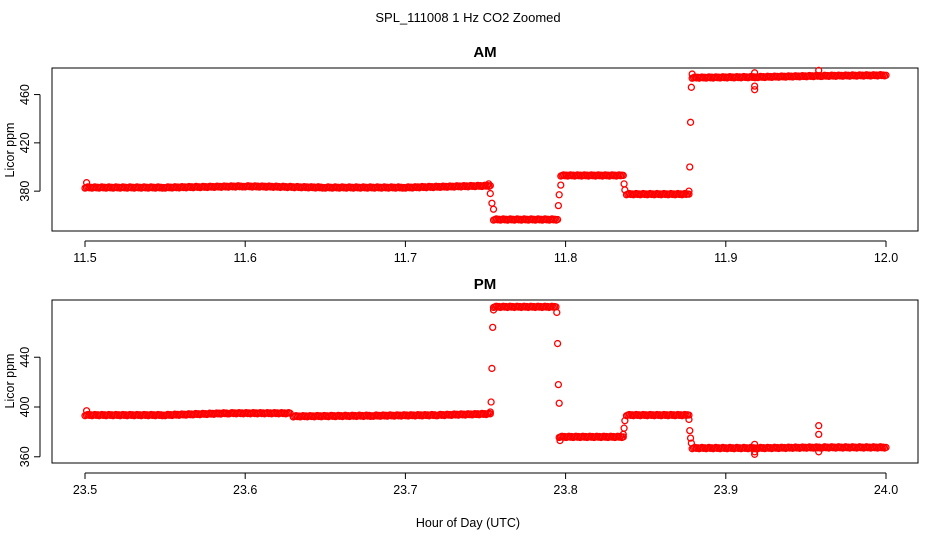 The width and height of the screenshot is (936, 540). What do you see at coordinates (245, 490) in the screenshot?
I see `pm-x-tick-label: 23.6` at bounding box center [245, 490].